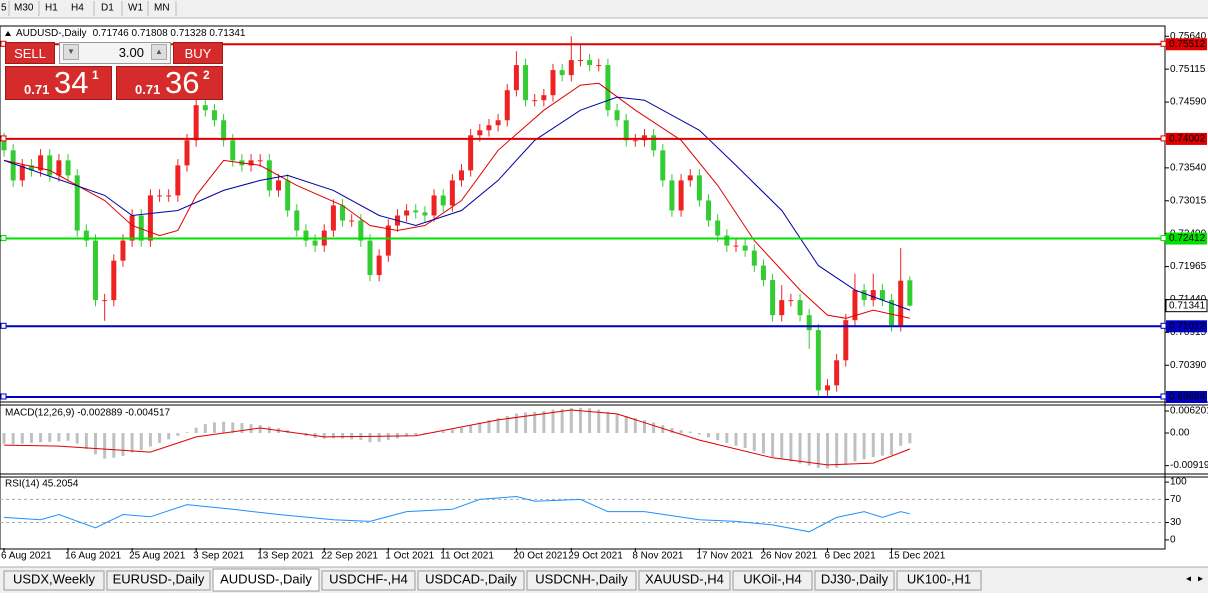 This screenshot has height=598, width=1208. What do you see at coordinates (788, 556) in the screenshot?
I see `x-tick-label: 26 Nov 2021` at bounding box center [788, 556].